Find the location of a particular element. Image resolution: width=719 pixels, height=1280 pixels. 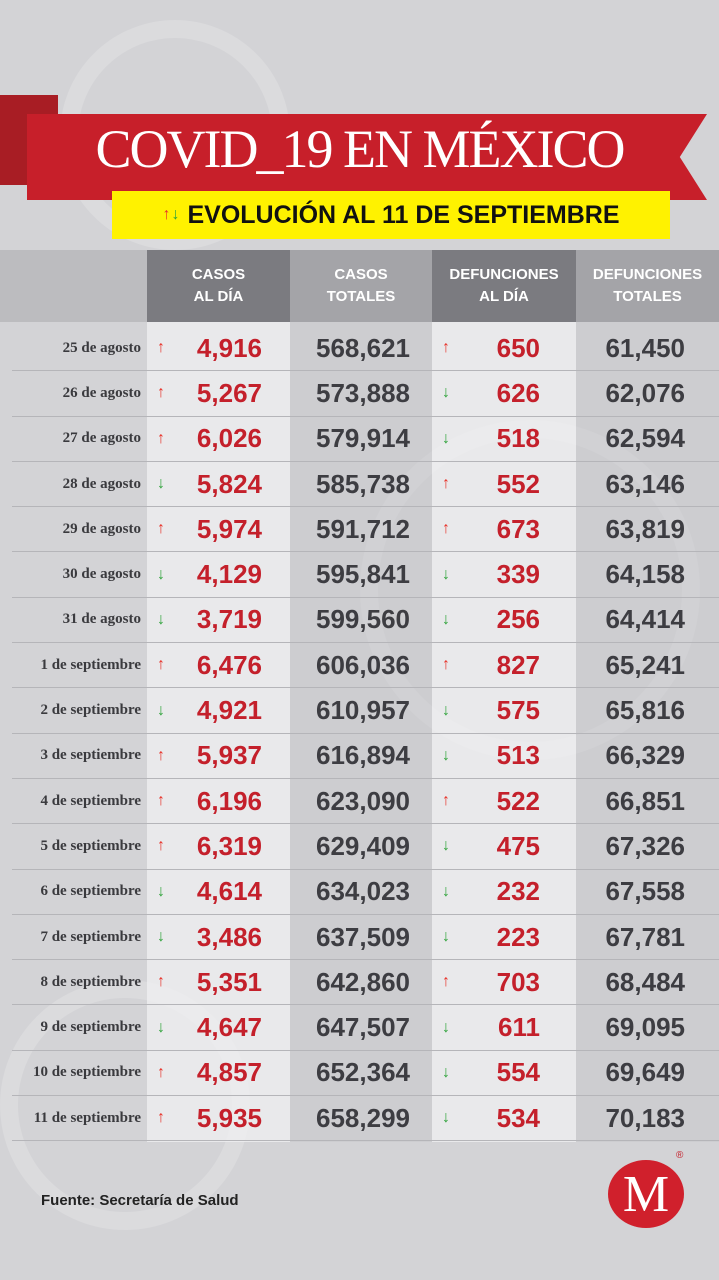

casos-totales: 634,023 is located at coordinates (363, 891).